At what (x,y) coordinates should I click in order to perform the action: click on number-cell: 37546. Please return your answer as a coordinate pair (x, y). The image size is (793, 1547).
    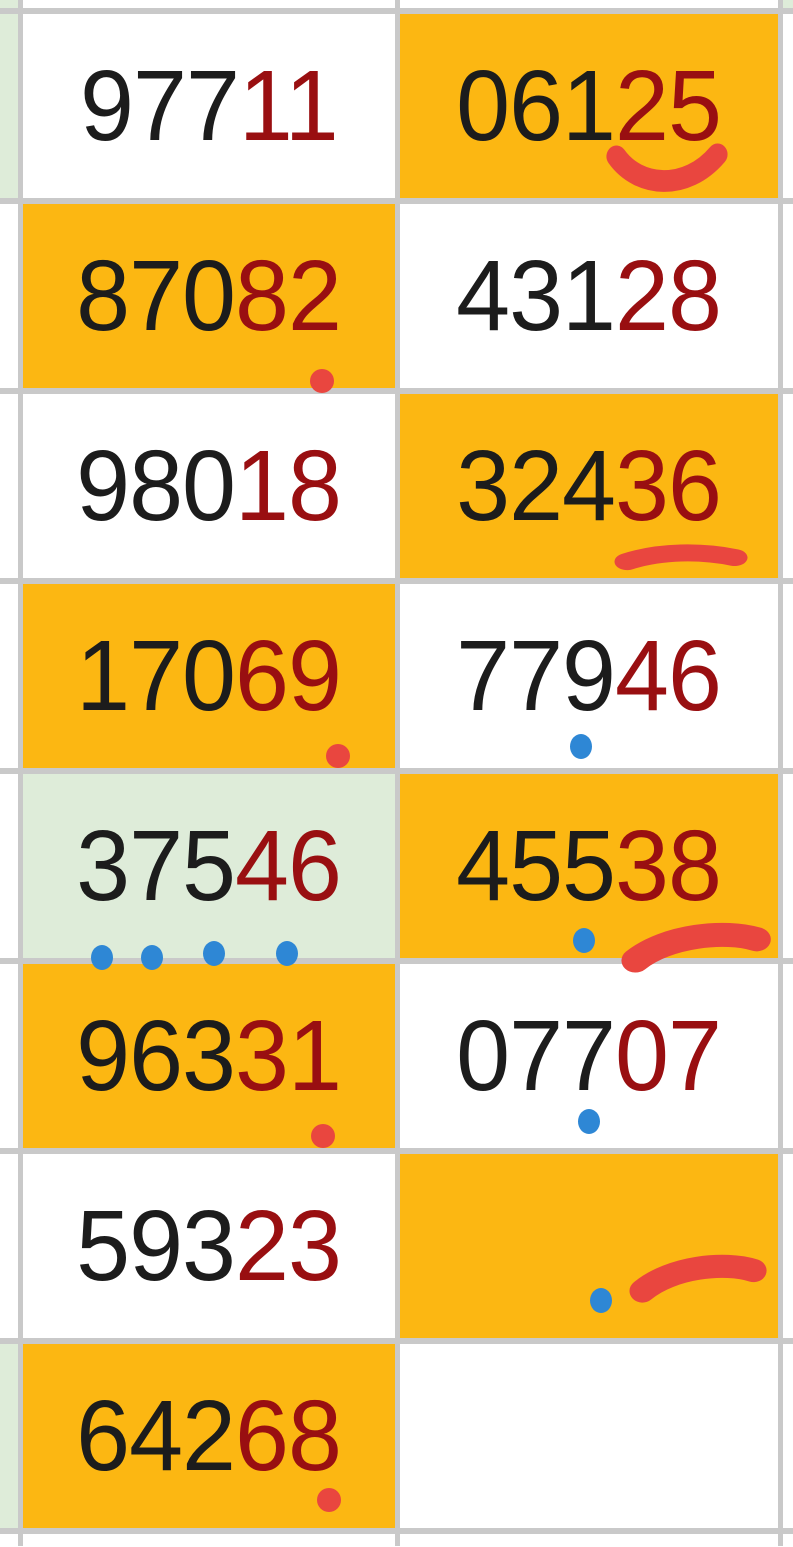
    Looking at the image, I should click on (209, 872).